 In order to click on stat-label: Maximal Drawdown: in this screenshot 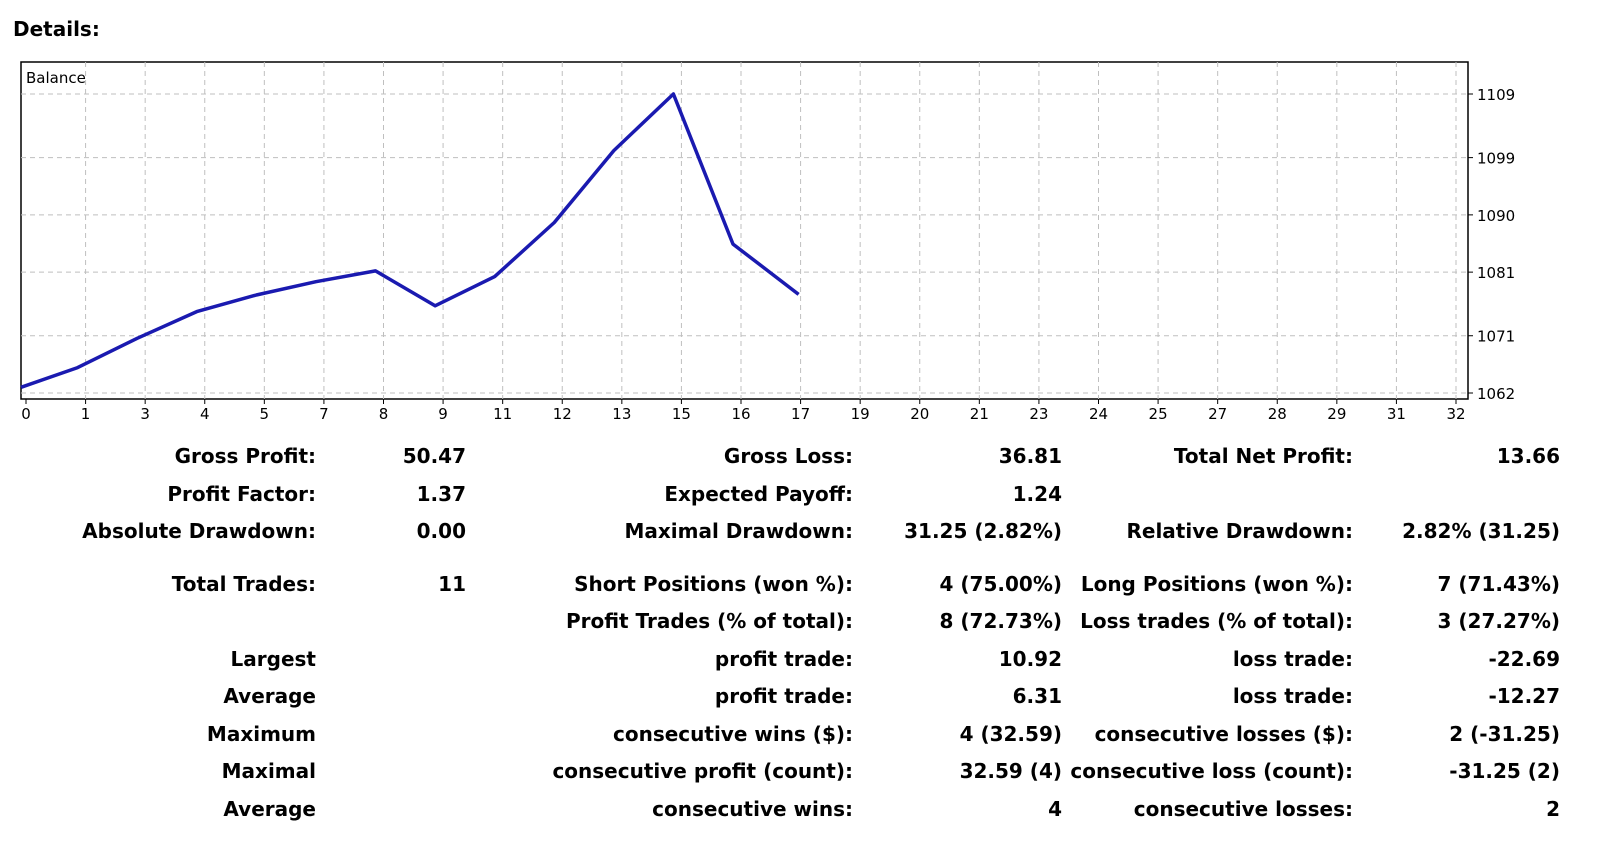, I will do `click(738, 531)`.